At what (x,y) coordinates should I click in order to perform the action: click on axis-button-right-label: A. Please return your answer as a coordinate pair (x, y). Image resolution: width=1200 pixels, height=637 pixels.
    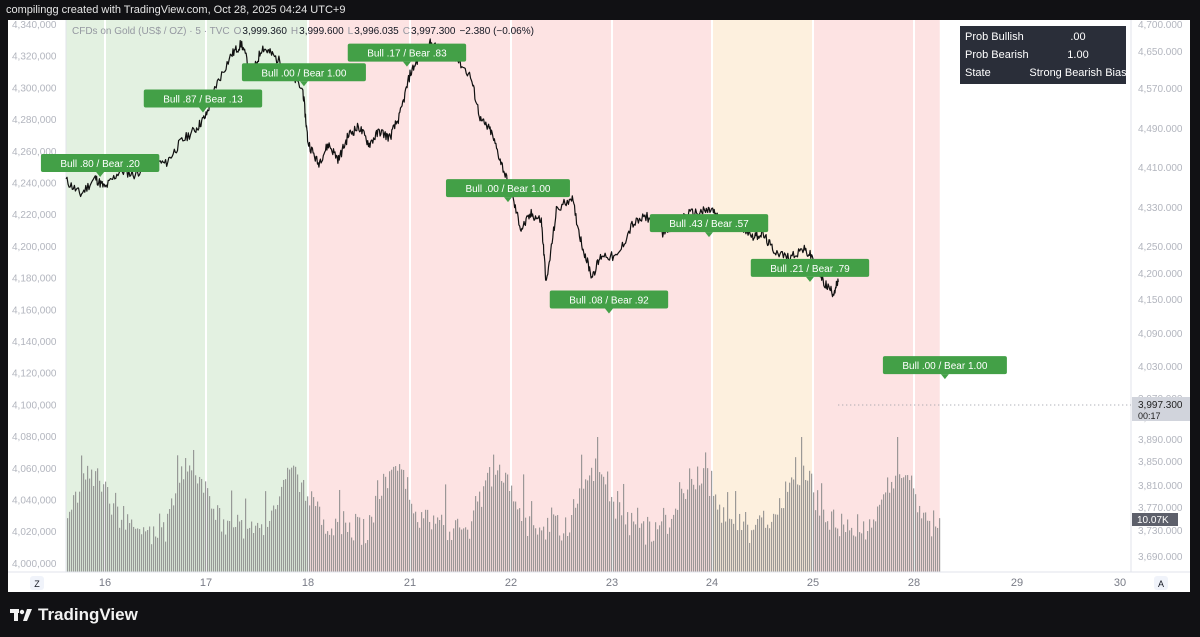
    Looking at the image, I should click on (1161, 584).